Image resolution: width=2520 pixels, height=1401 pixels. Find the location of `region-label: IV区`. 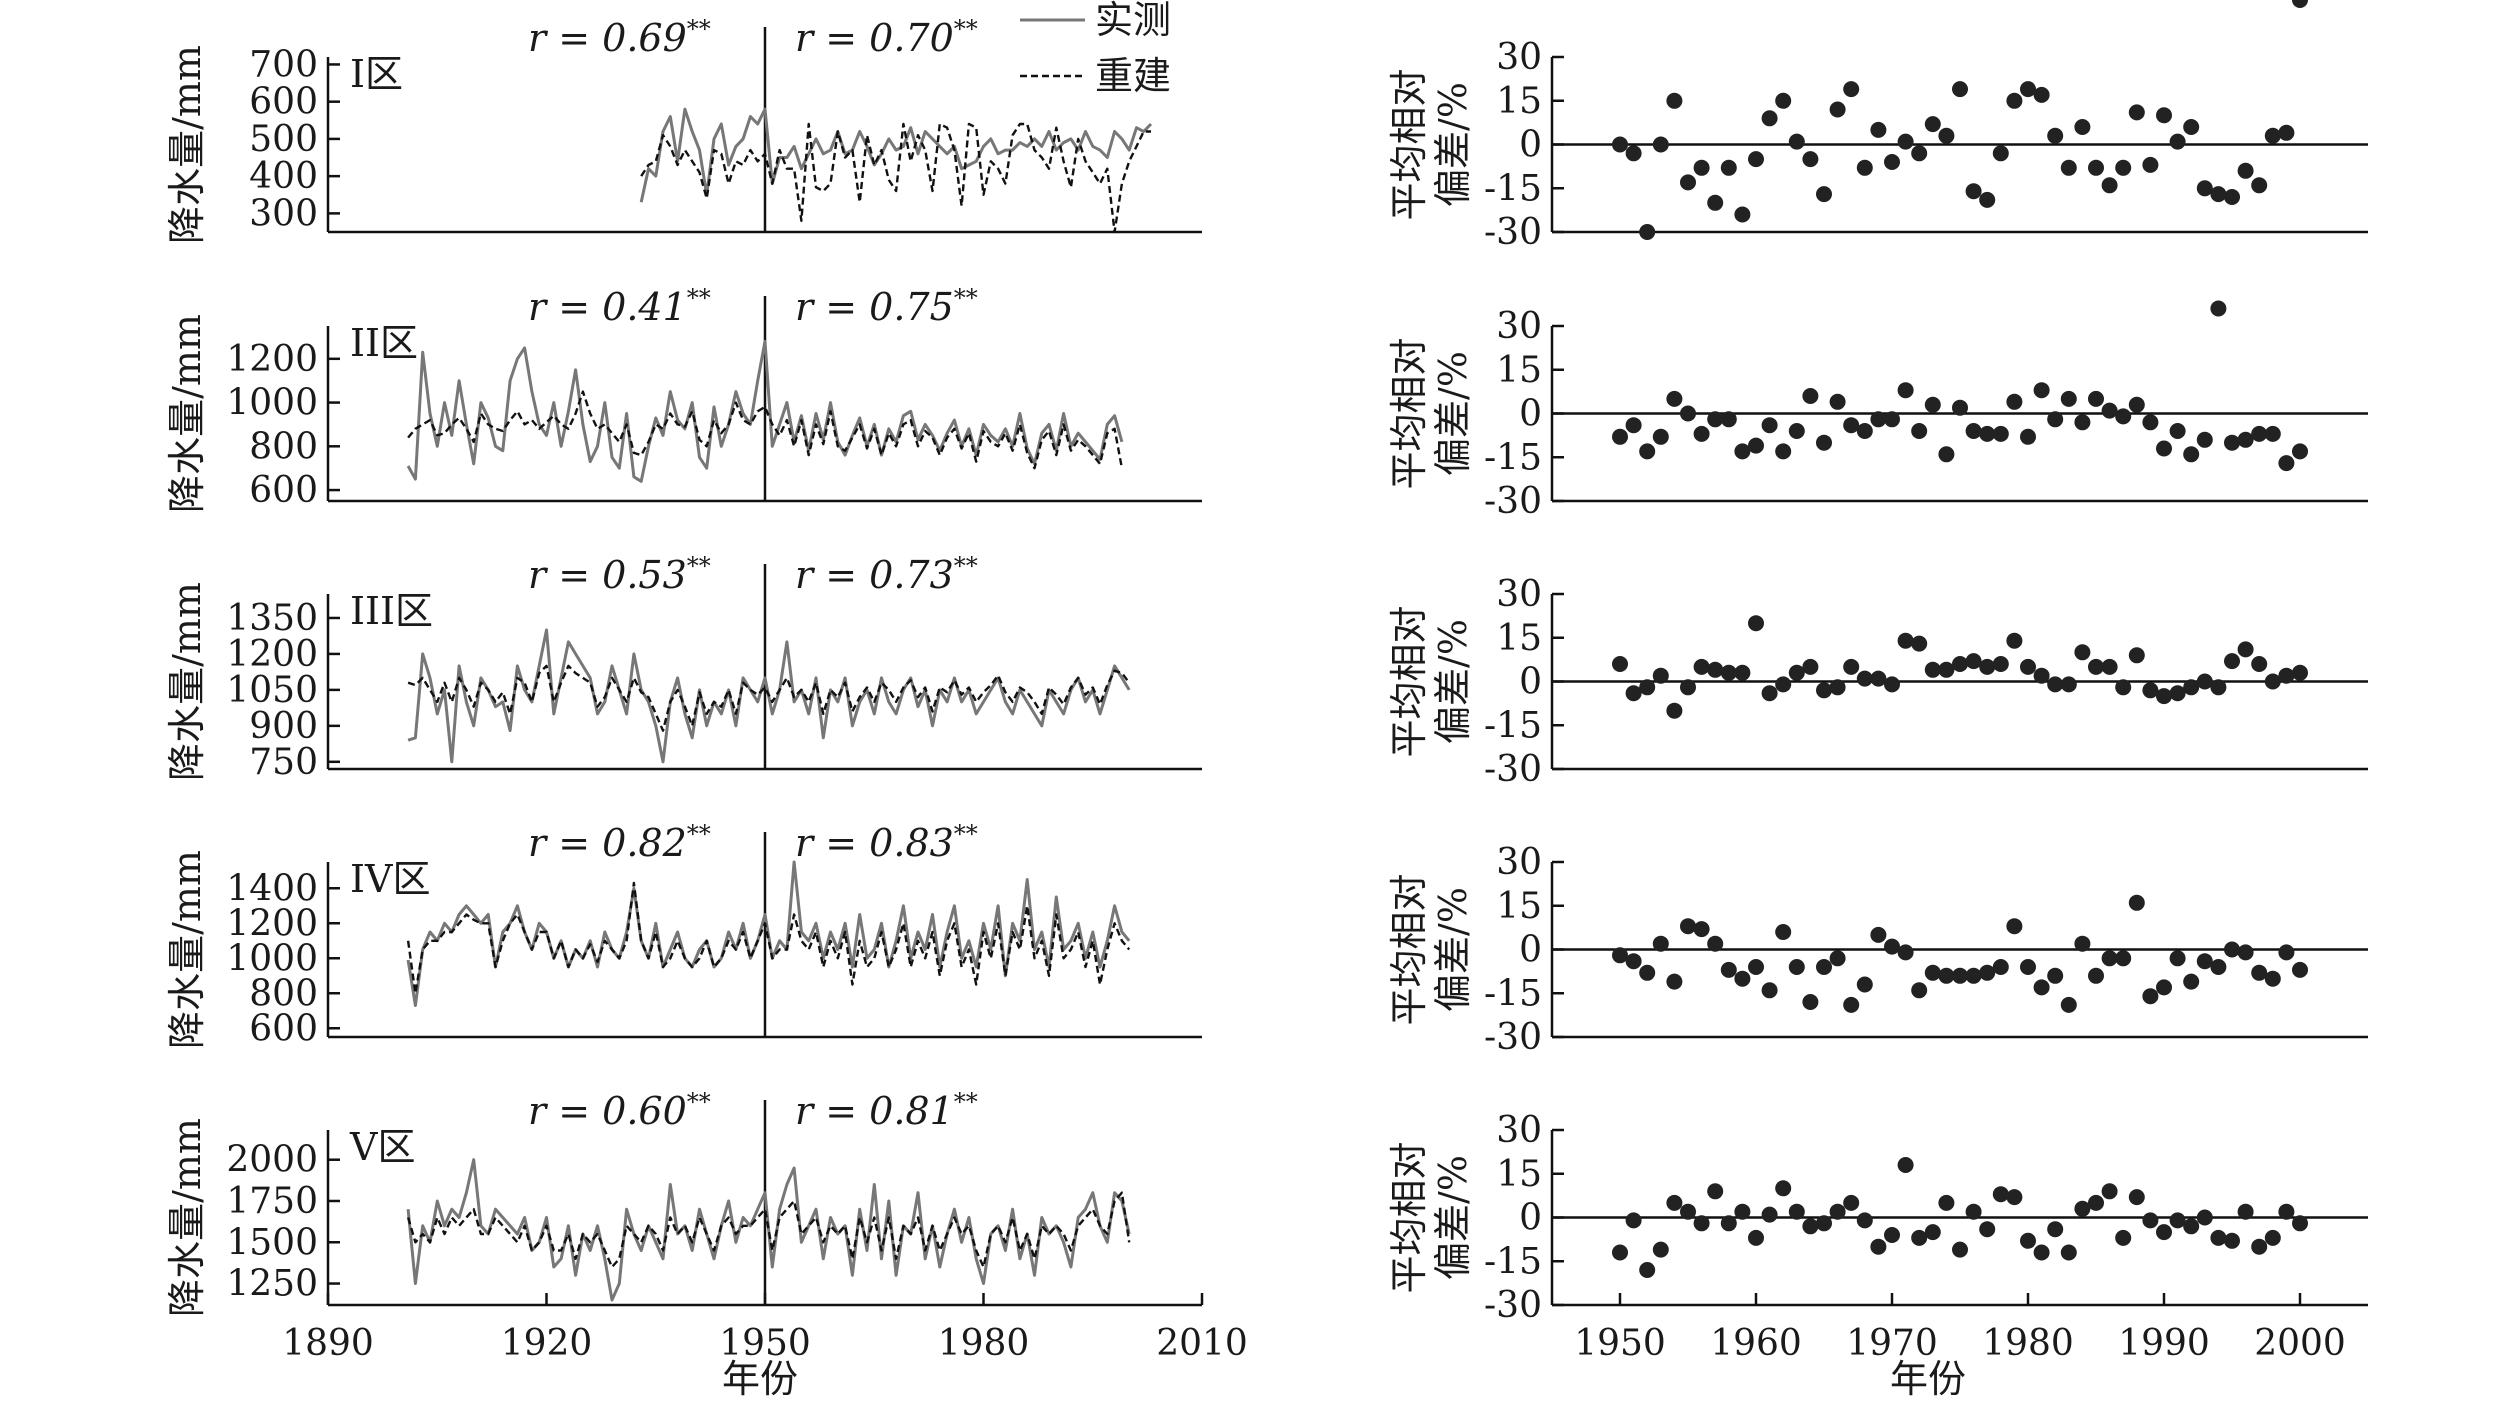

region-label: IV区 is located at coordinates (390, 879).